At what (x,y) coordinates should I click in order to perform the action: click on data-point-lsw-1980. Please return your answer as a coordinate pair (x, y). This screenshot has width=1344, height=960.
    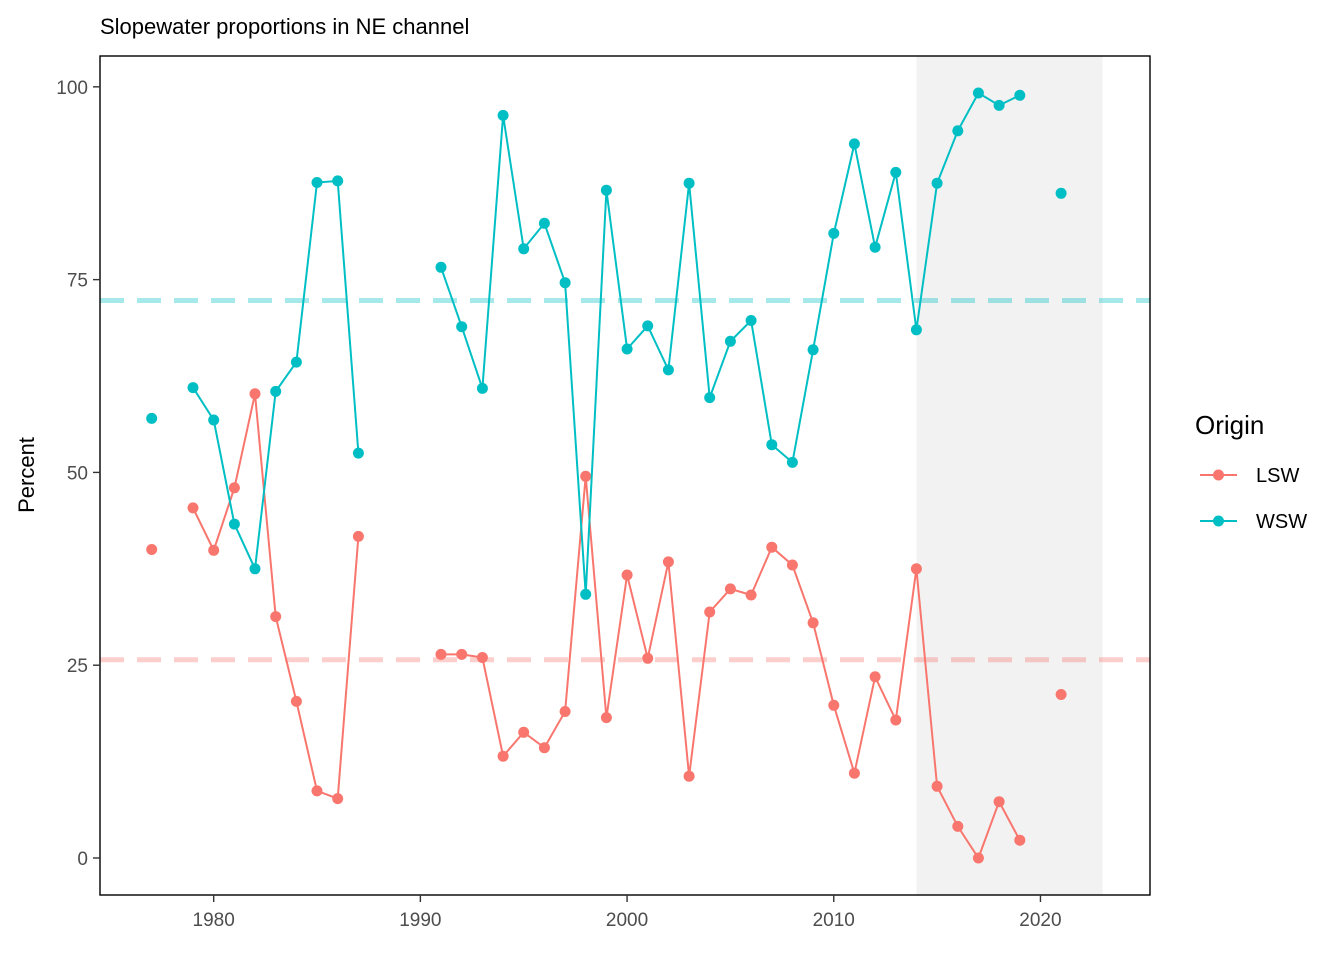
    Looking at the image, I should click on (214, 550).